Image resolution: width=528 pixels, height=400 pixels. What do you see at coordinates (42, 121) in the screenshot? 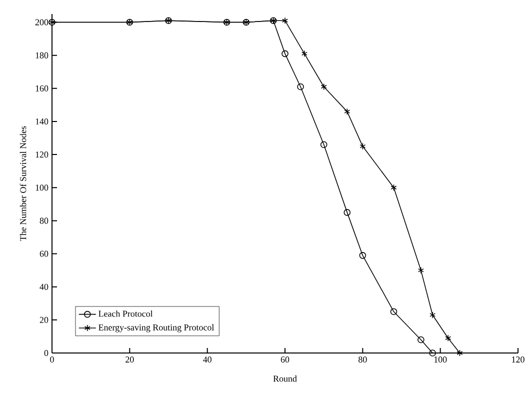
I see `y-tick-label: 140` at bounding box center [42, 121].